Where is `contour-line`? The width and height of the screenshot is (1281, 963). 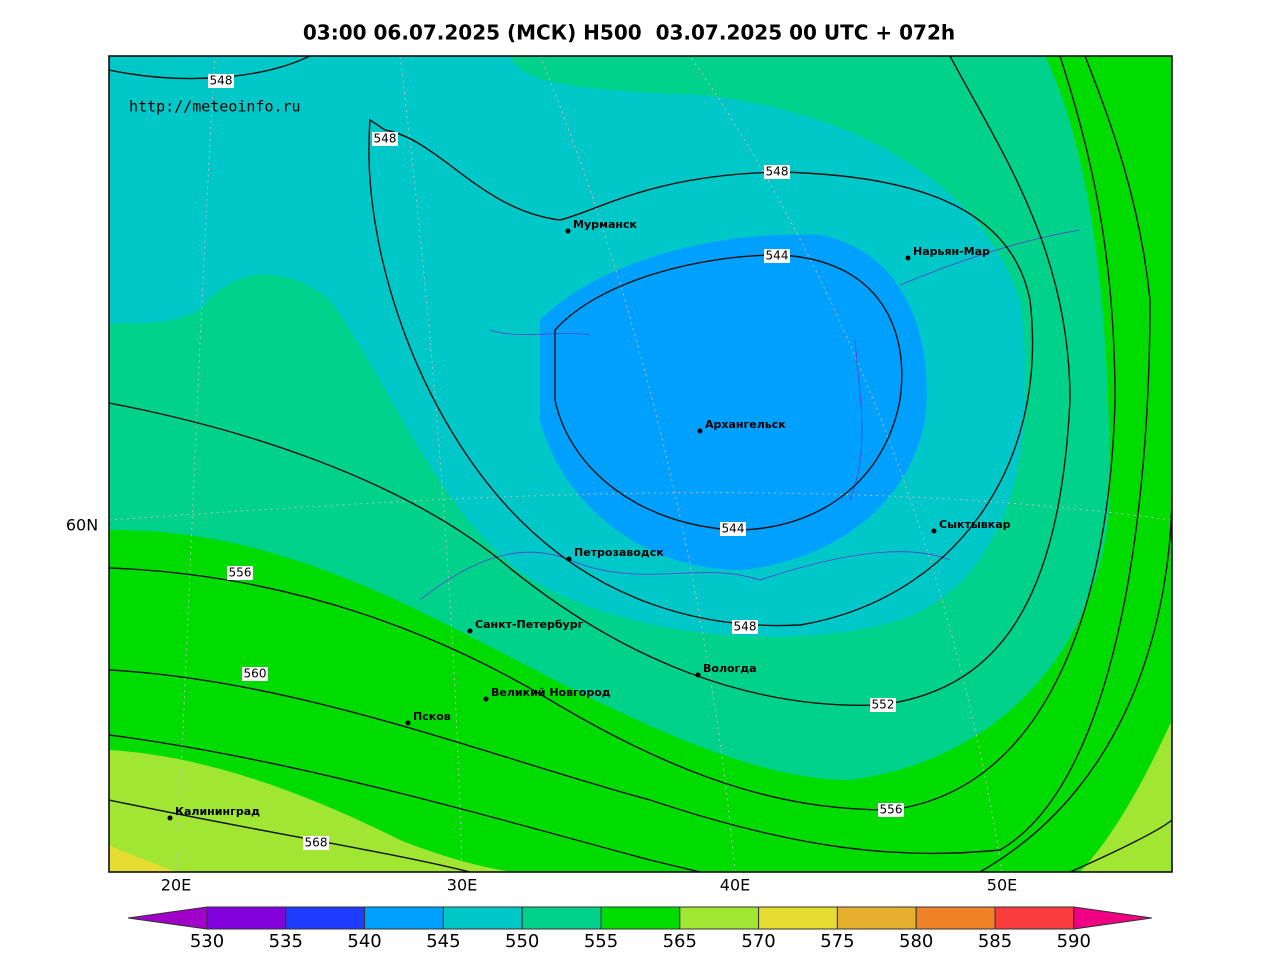 contour-line is located at coordinates (728, 392).